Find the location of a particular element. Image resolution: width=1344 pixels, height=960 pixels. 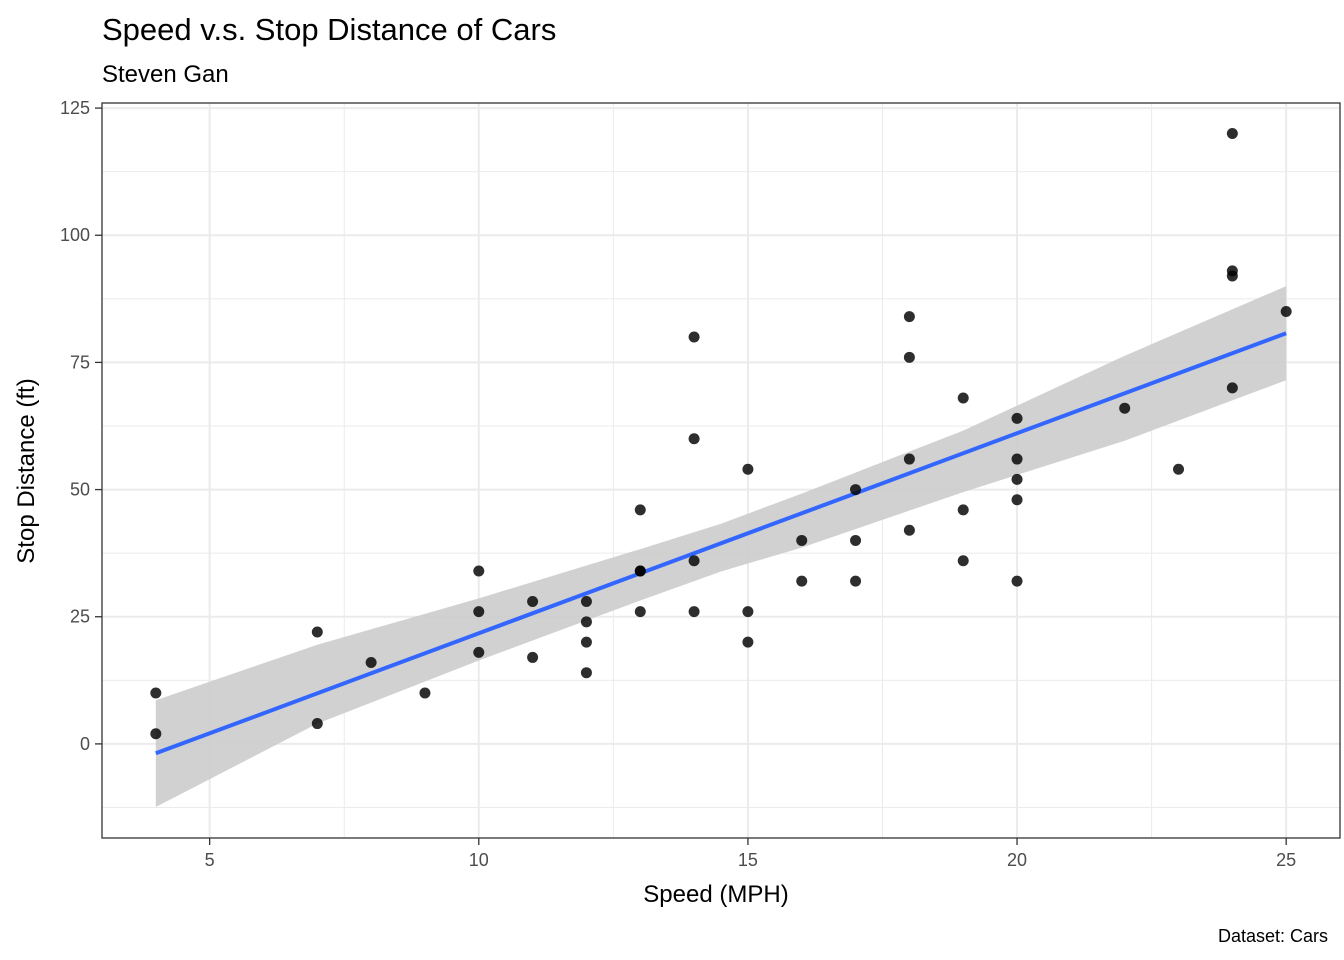

x-axis-title: Speed (MPH) is located at coordinates (715, 894).